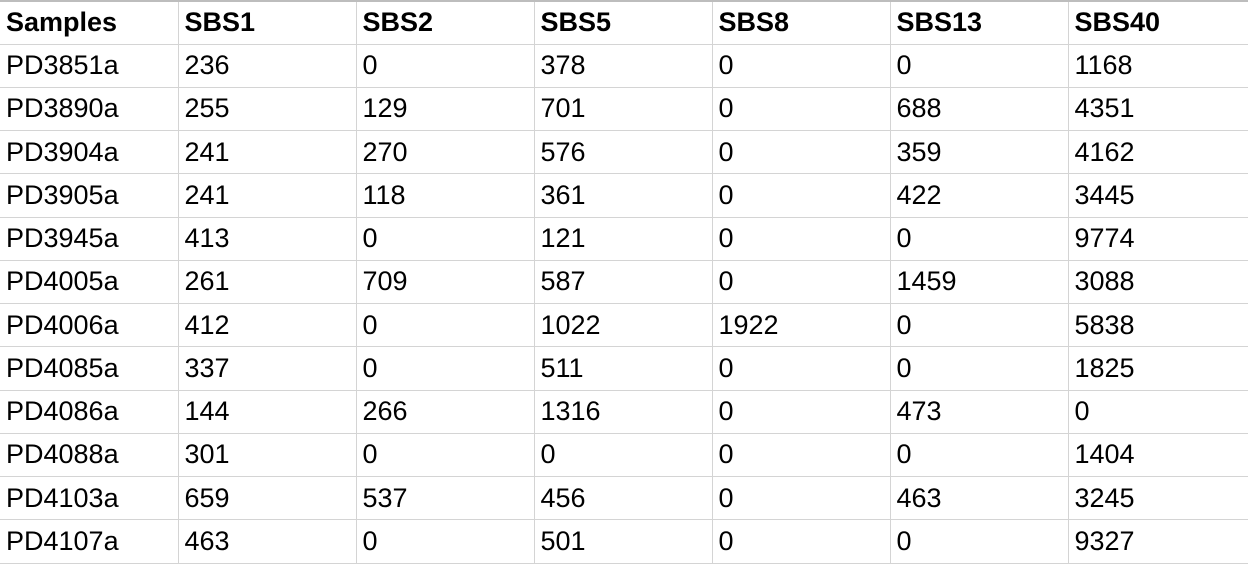 The height and width of the screenshot is (568, 1248). What do you see at coordinates (979, 109) in the screenshot?
I see `cell-sbs13: 688` at bounding box center [979, 109].